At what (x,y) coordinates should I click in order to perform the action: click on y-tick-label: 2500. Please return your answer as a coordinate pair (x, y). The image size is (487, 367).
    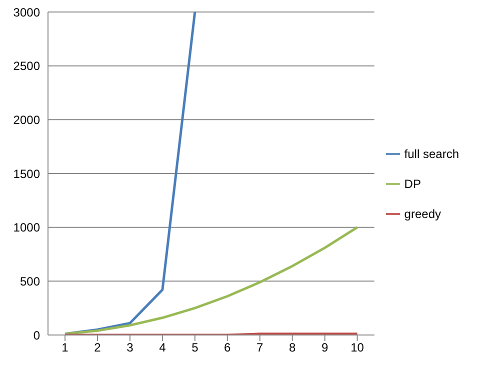
    Looking at the image, I should click on (26, 66).